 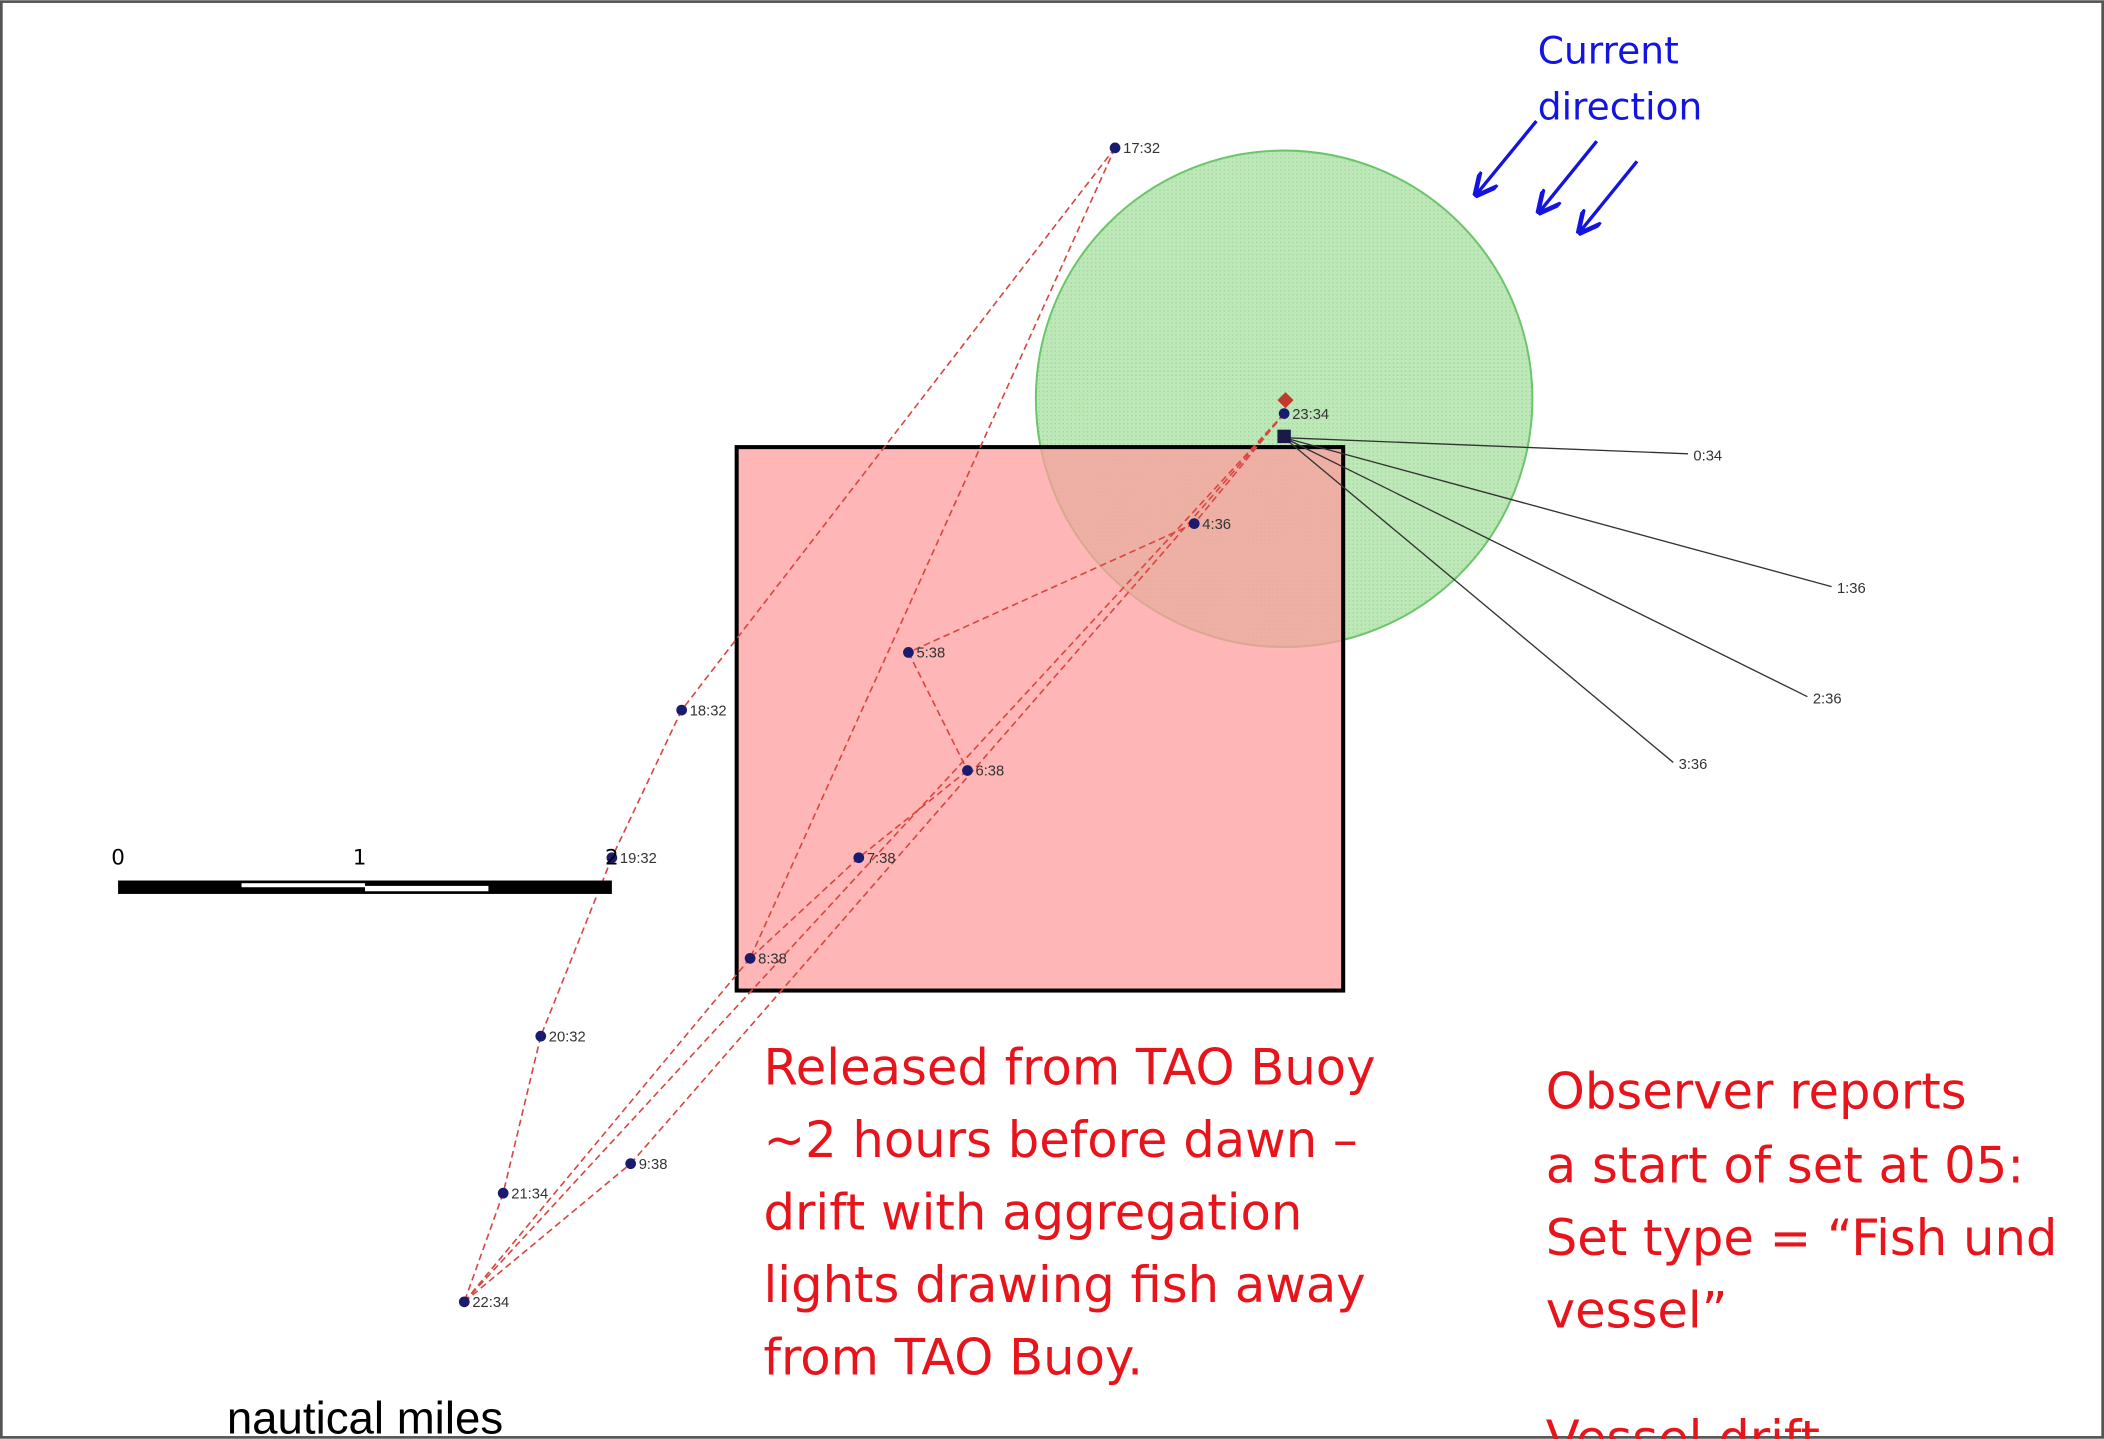 What do you see at coordinates (1827, 699) in the screenshot?
I see `vessel-label: 2:36` at bounding box center [1827, 699].